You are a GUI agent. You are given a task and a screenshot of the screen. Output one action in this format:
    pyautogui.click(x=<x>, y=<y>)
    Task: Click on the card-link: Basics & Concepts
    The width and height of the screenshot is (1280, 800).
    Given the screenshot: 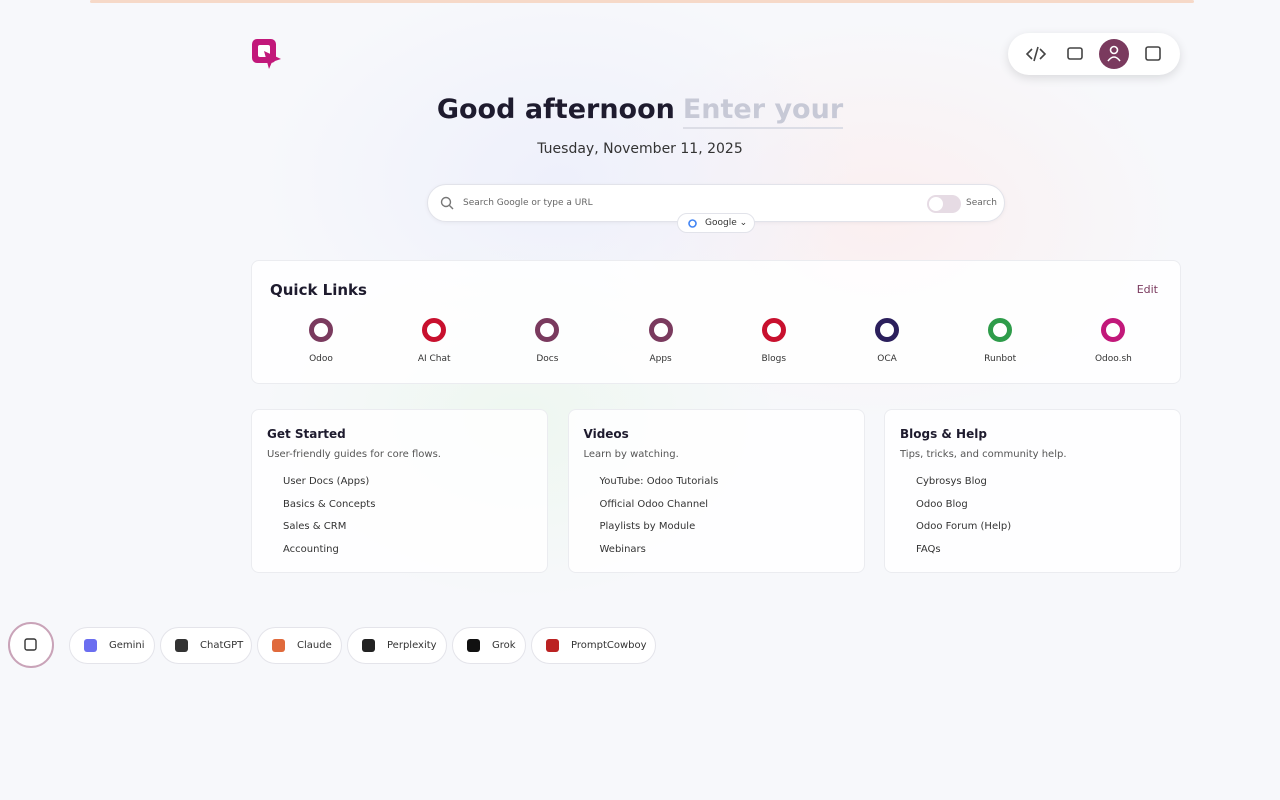 What is the action you would take?
    pyautogui.click(x=329, y=504)
    